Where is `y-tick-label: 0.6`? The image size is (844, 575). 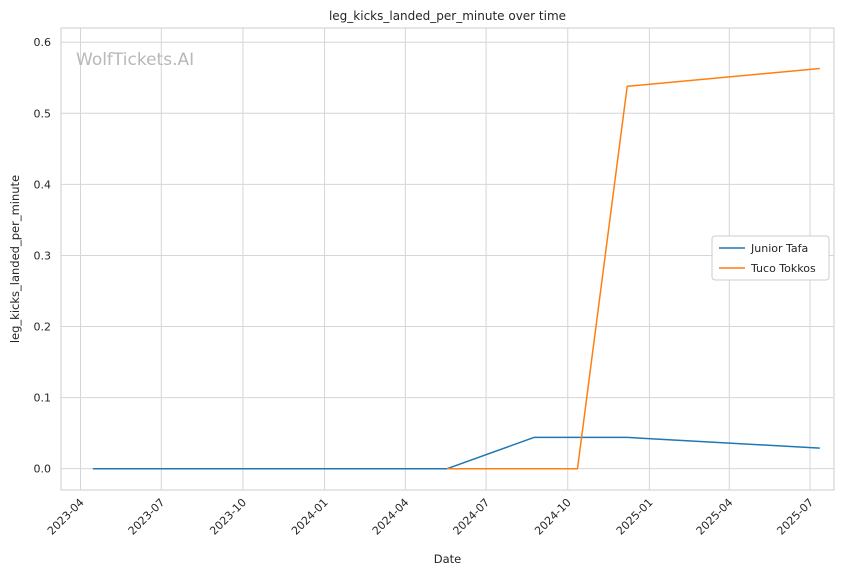
y-tick-label: 0.6 is located at coordinates (43, 42).